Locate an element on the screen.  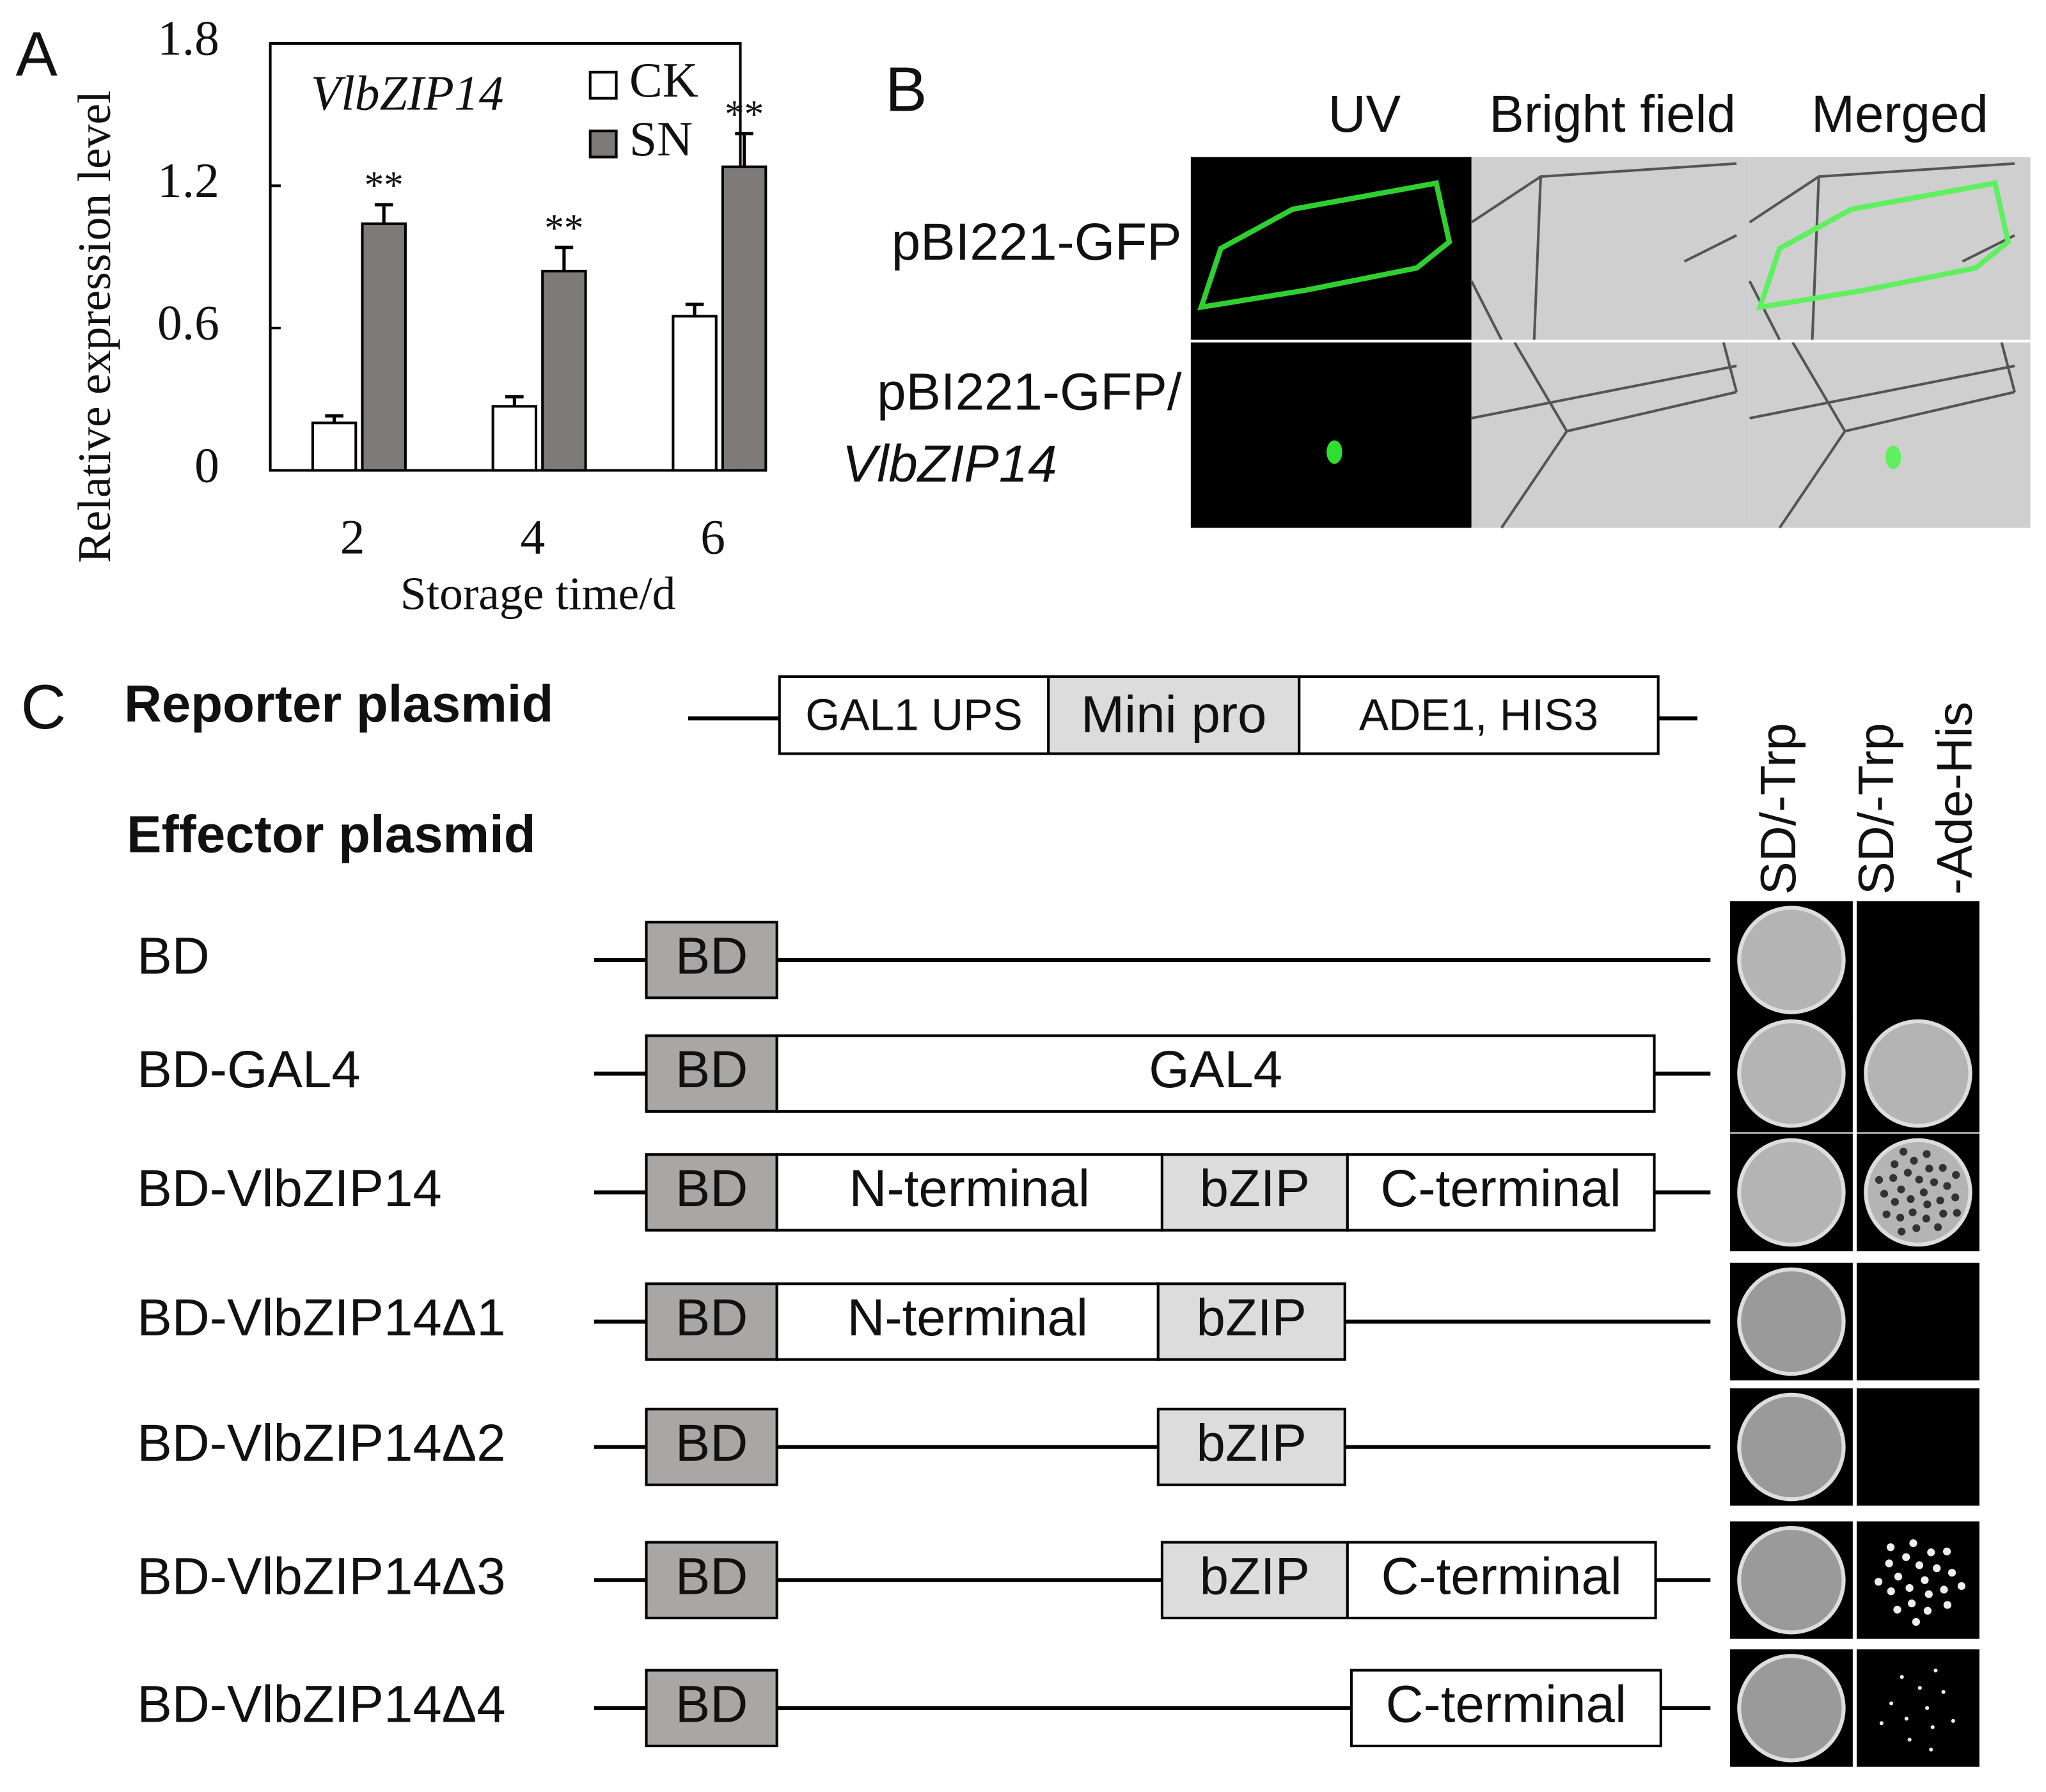
column-header: Bright field is located at coordinates (1612, 114).